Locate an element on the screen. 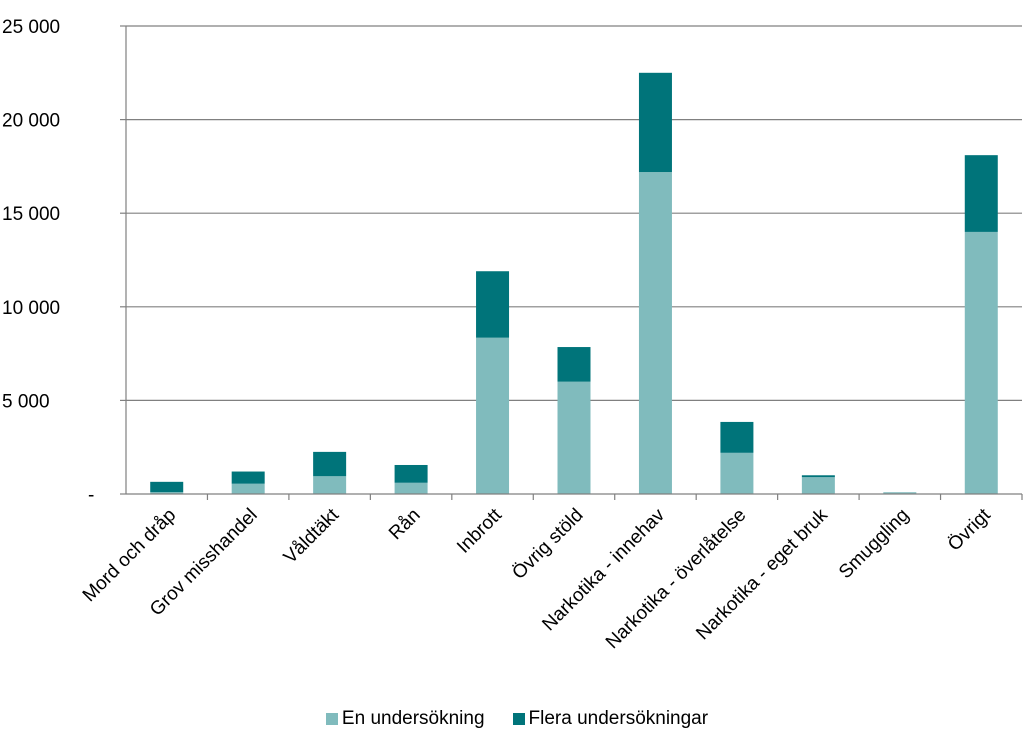 Image resolution: width=1034 pixels, height=734 pixels. legend-label-series-1: En undersökning is located at coordinates (413, 718).